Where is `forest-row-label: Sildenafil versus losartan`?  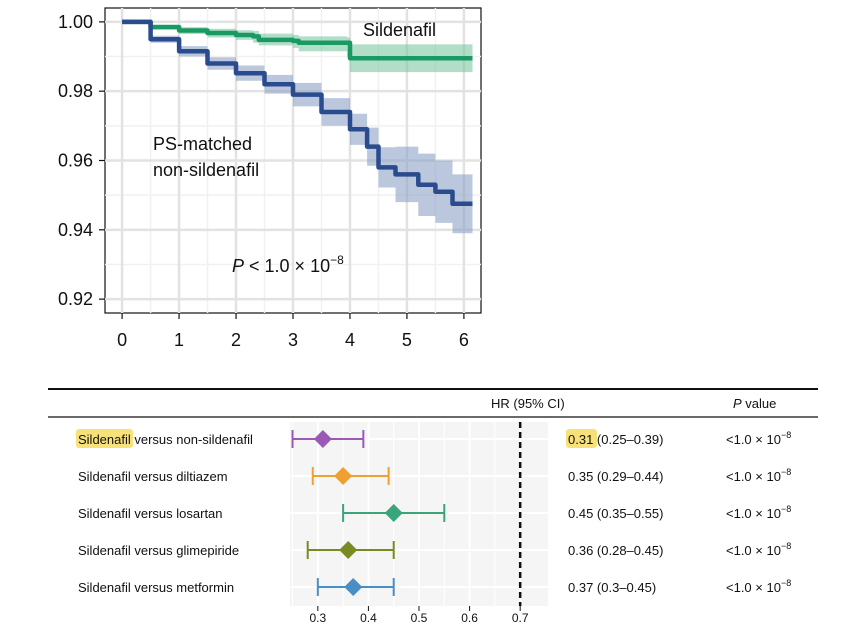
forest-row-label: Sildenafil versus losartan is located at coordinates (150, 513).